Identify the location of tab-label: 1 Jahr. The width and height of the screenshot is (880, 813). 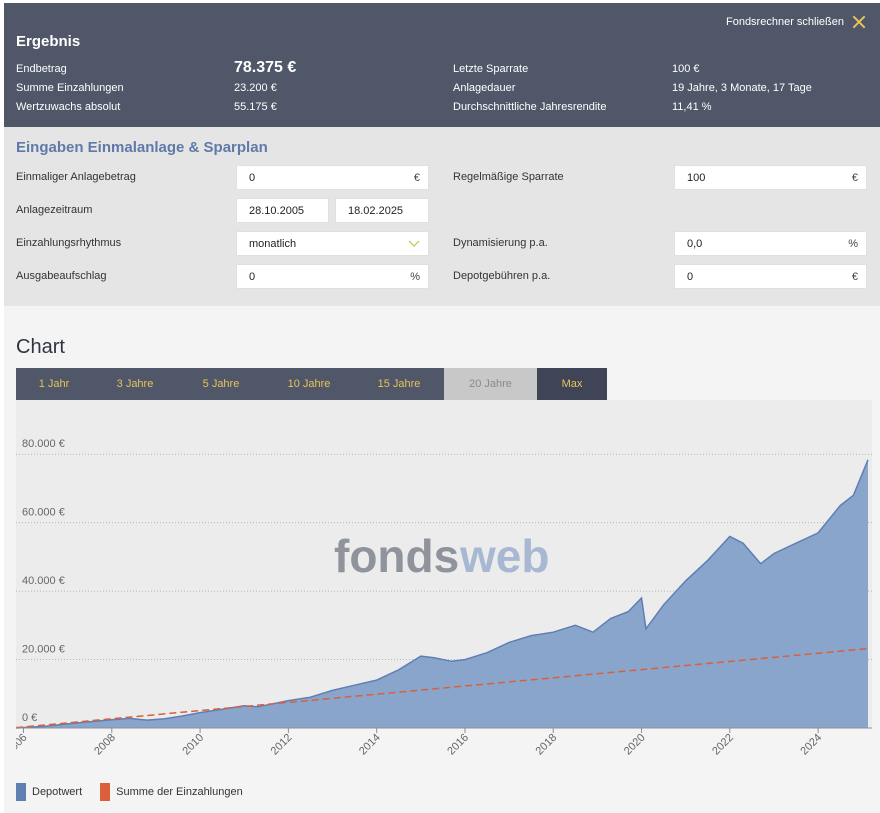
(54, 384).